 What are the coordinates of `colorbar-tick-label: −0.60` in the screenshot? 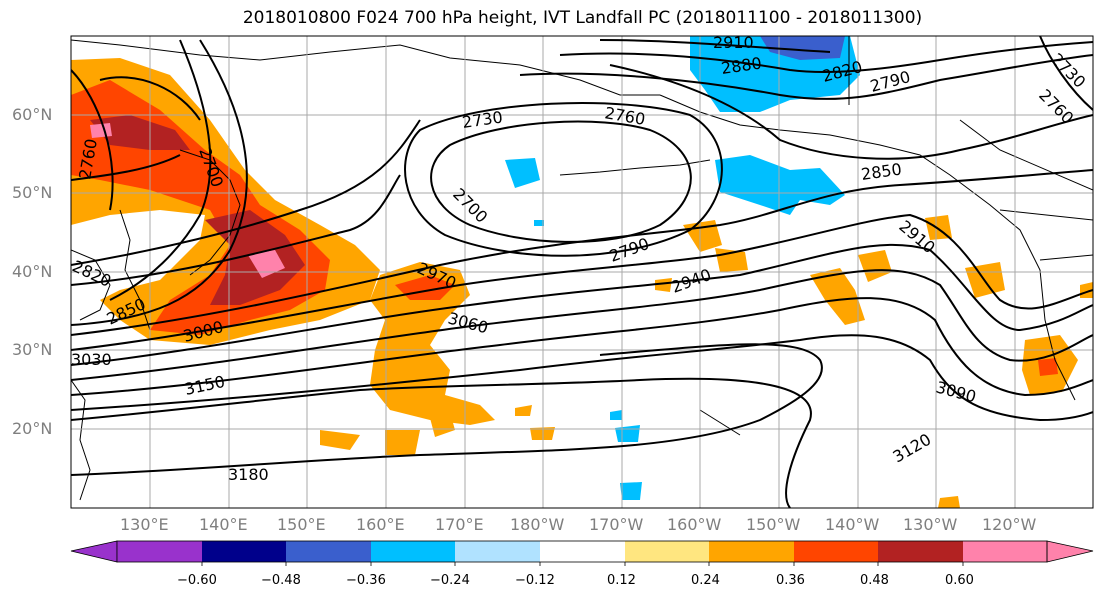 It's located at (197, 580).